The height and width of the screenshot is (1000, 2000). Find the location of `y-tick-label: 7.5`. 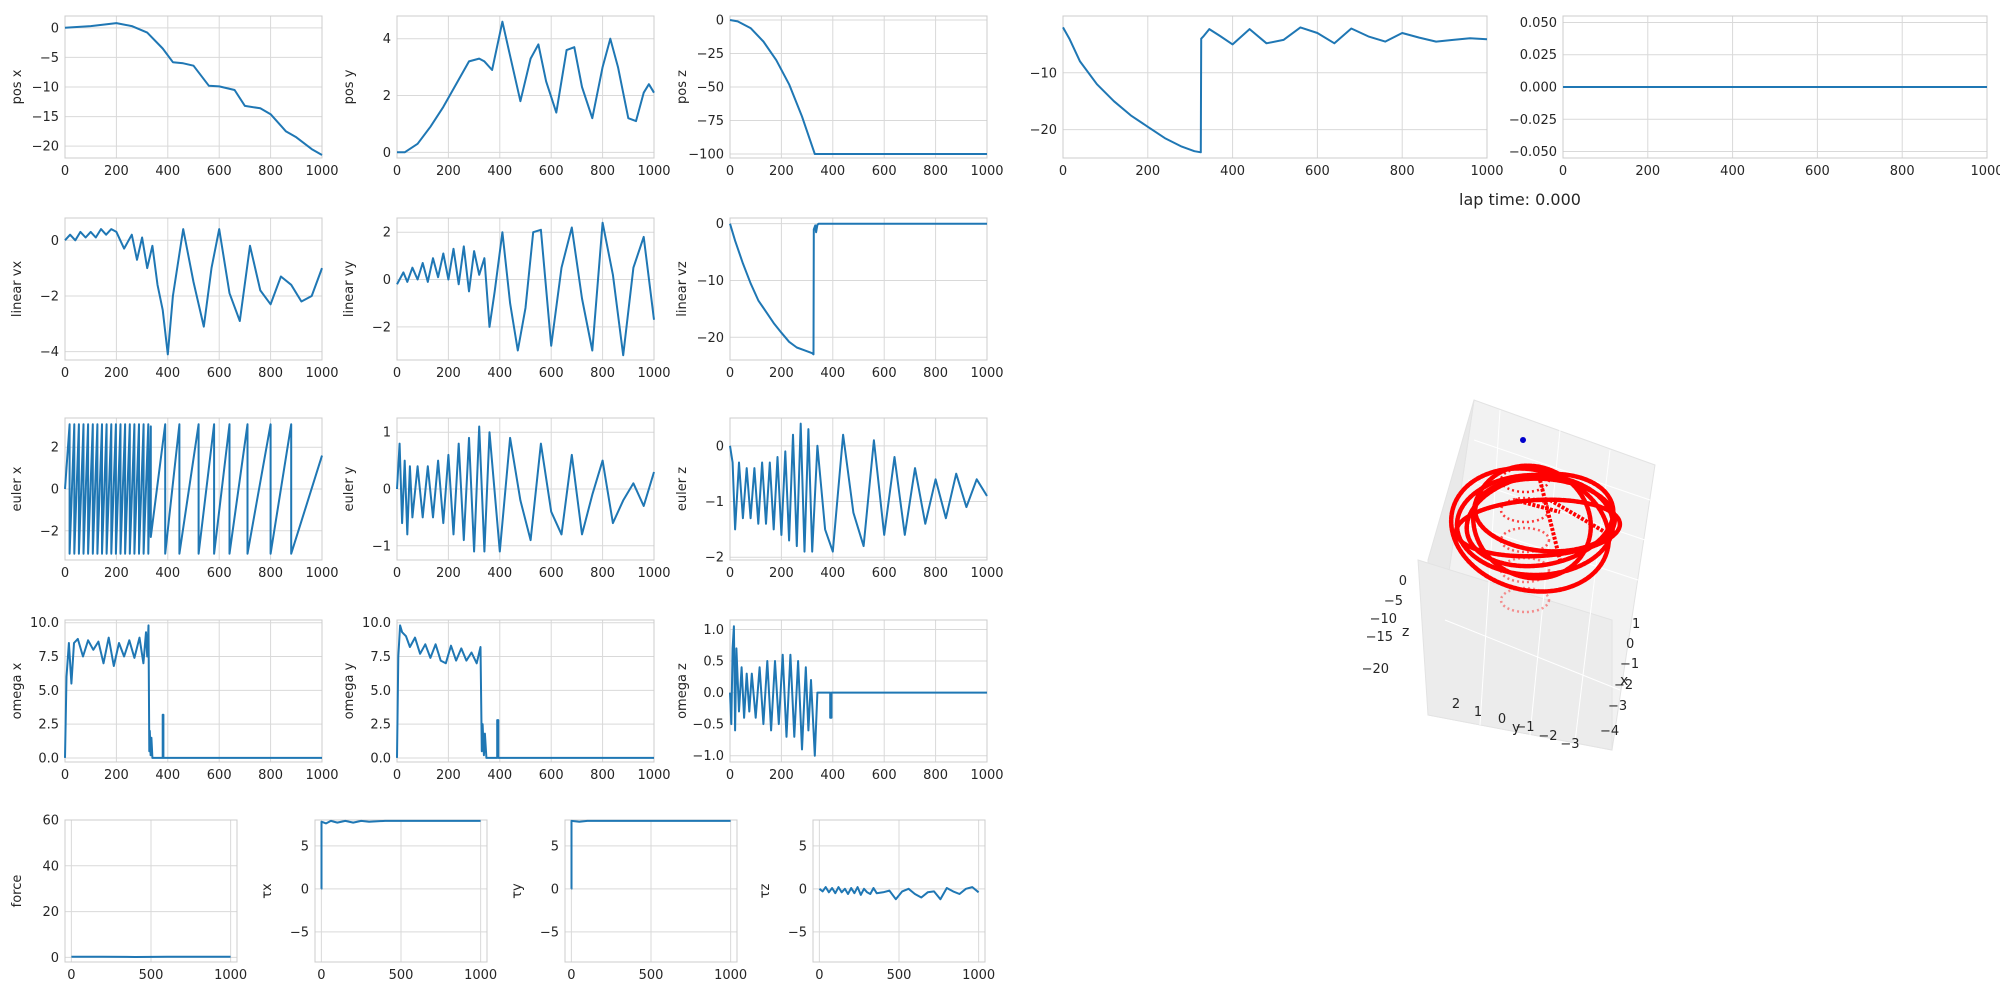

y-tick-label: 7.5 is located at coordinates (380, 657).